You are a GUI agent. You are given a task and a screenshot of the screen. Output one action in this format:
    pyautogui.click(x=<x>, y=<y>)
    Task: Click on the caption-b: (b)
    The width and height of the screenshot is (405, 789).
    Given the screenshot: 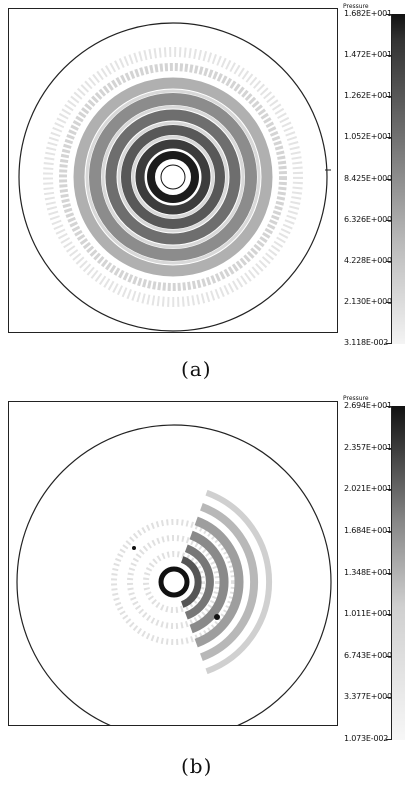 What is the action you would take?
    pyautogui.click(x=197, y=766)
    